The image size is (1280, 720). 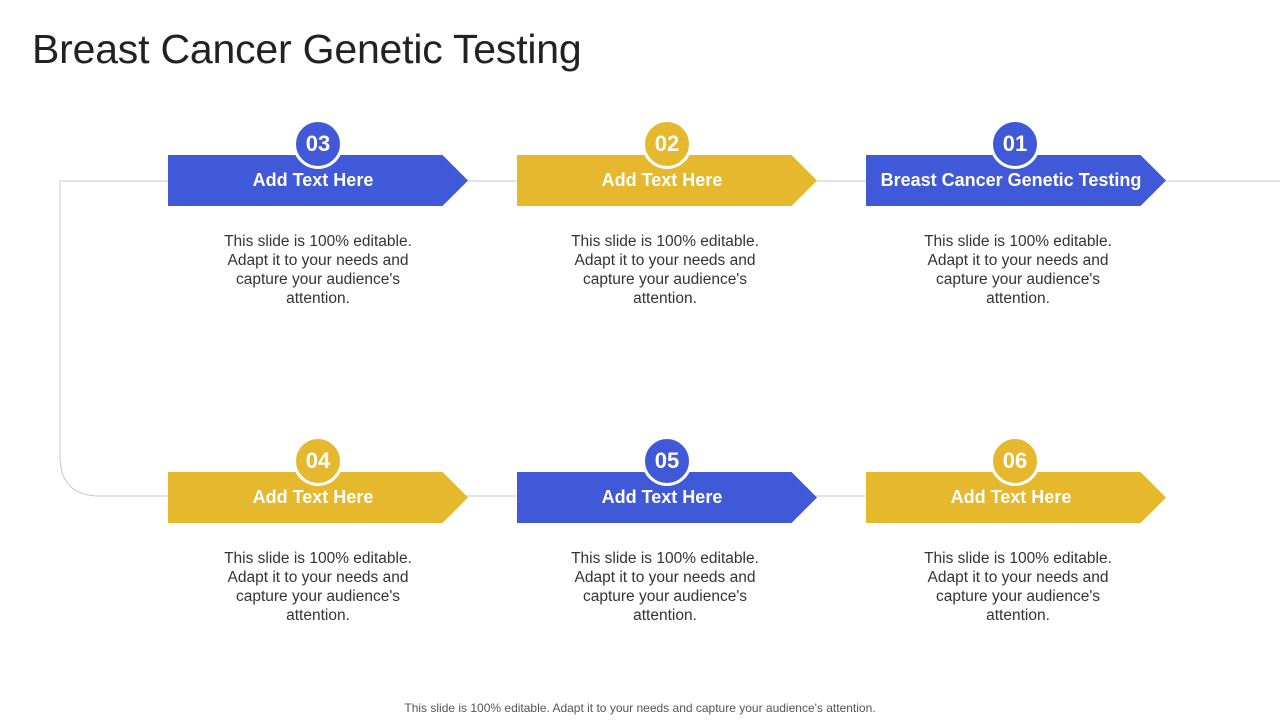 I want to click on step-number-badge: 02, so click(x=667, y=144).